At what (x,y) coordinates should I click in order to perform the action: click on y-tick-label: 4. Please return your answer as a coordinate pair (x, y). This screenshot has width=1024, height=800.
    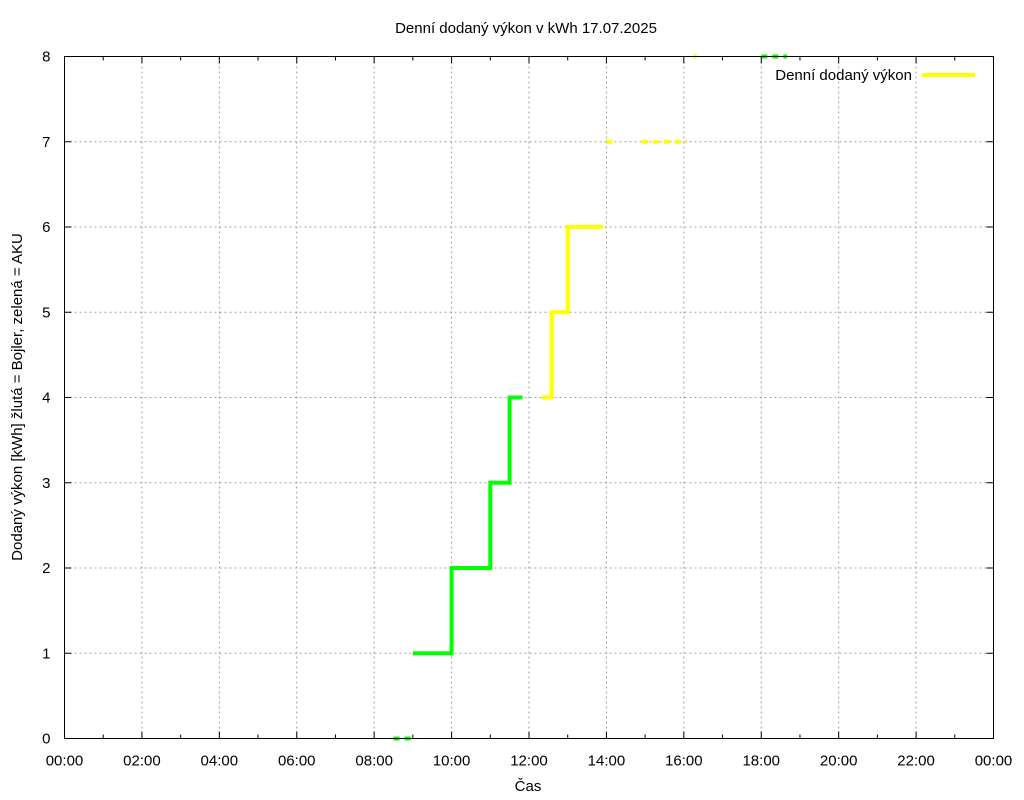
    Looking at the image, I should click on (46, 398).